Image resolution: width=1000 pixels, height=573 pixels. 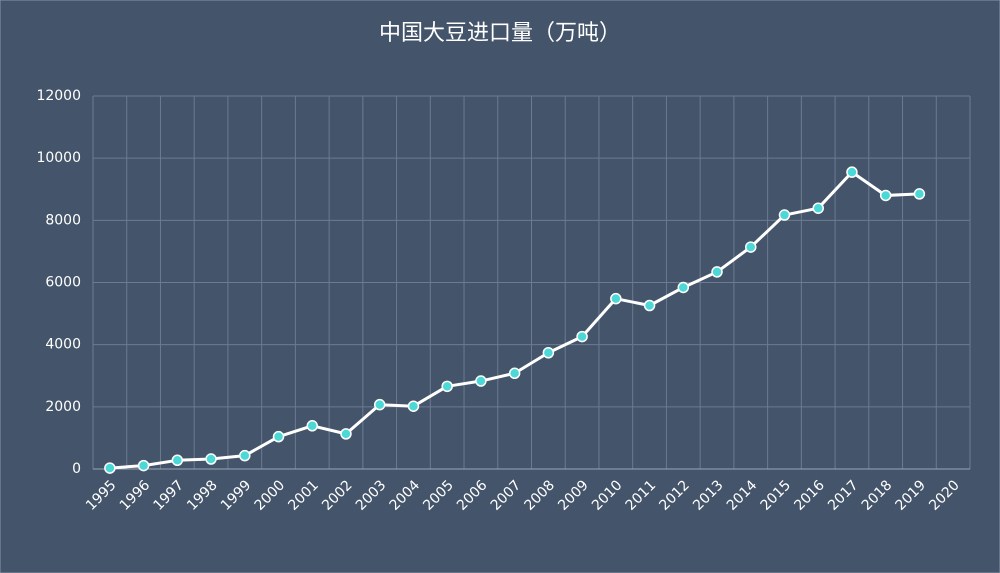 I want to click on y-tick-label: 2000, so click(x=63, y=407).